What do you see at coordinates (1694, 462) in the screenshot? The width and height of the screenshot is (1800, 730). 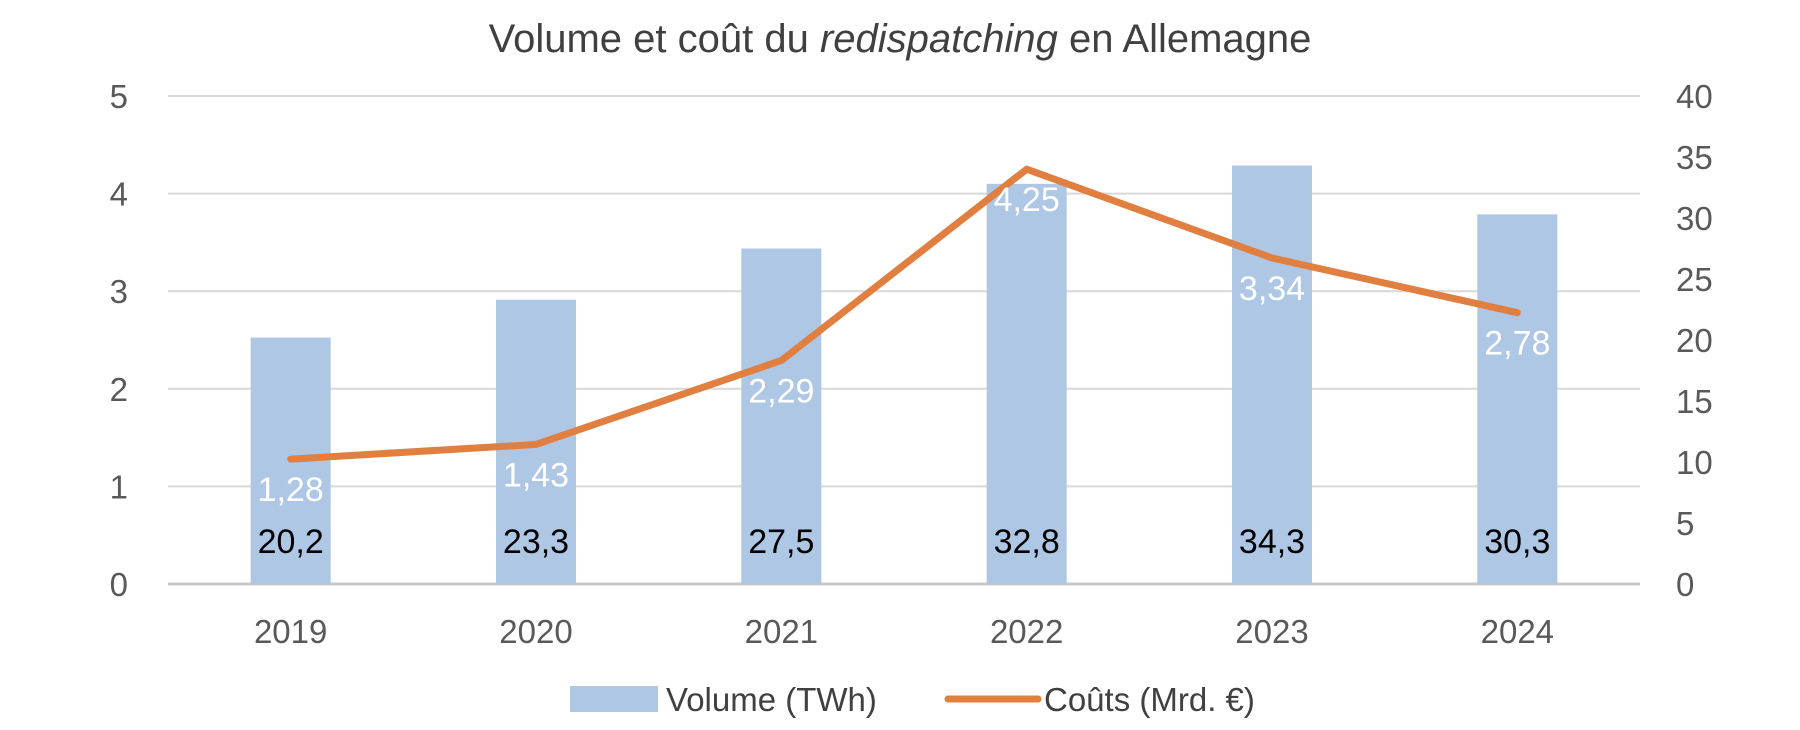 I see `right-axis-tick: 10` at bounding box center [1694, 462].